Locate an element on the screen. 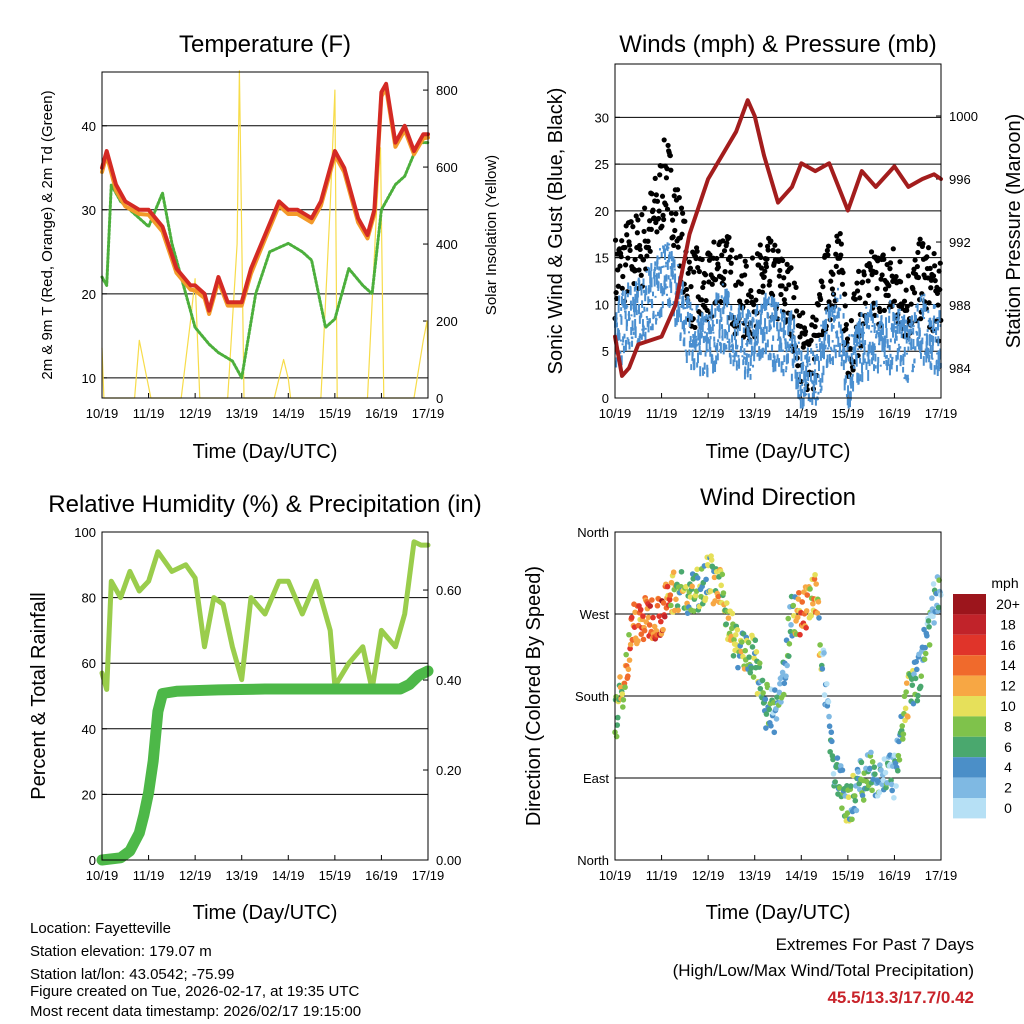  series-2m-temperature is located at coordinates (265, 197).